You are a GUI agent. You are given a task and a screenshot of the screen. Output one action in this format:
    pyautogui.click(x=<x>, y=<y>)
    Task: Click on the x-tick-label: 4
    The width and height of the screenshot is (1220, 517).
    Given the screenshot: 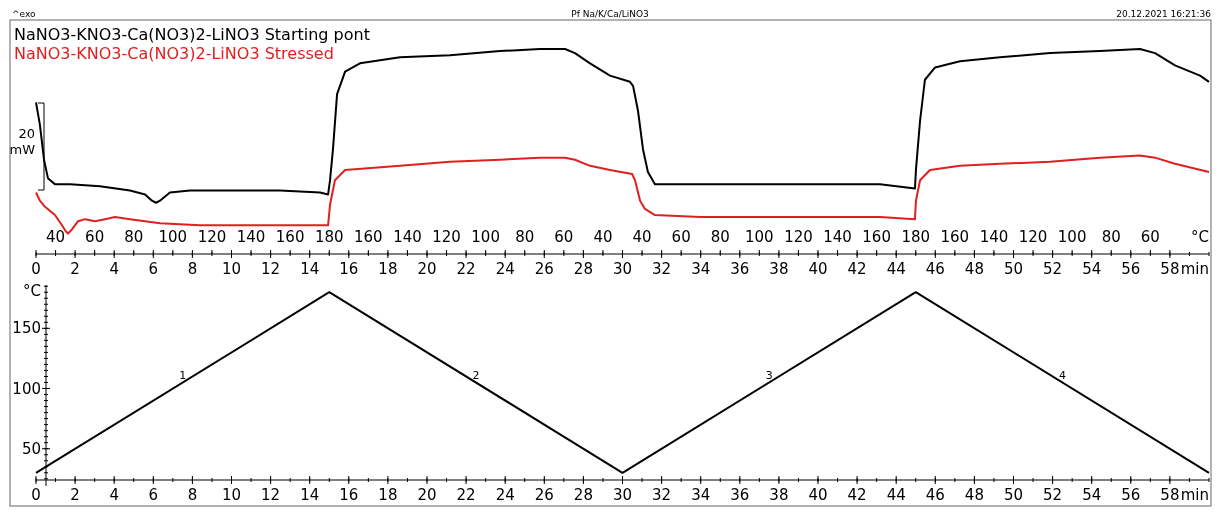 What is the action you would take?
    pyautogui.click(x=114, y=495)
    